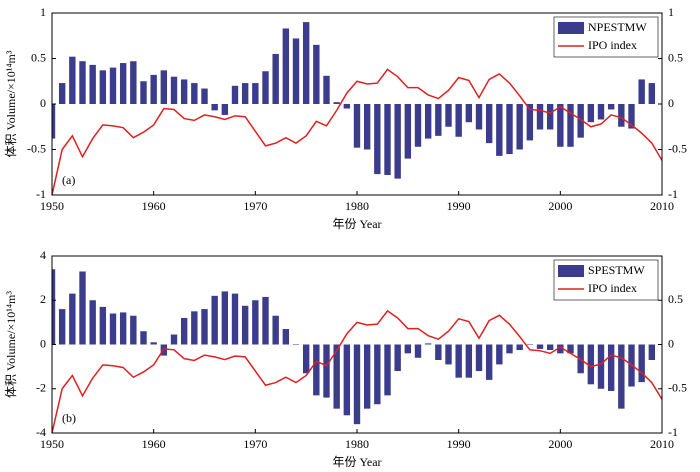  I want to click on y-tick-label: -2, so click(41, 388).